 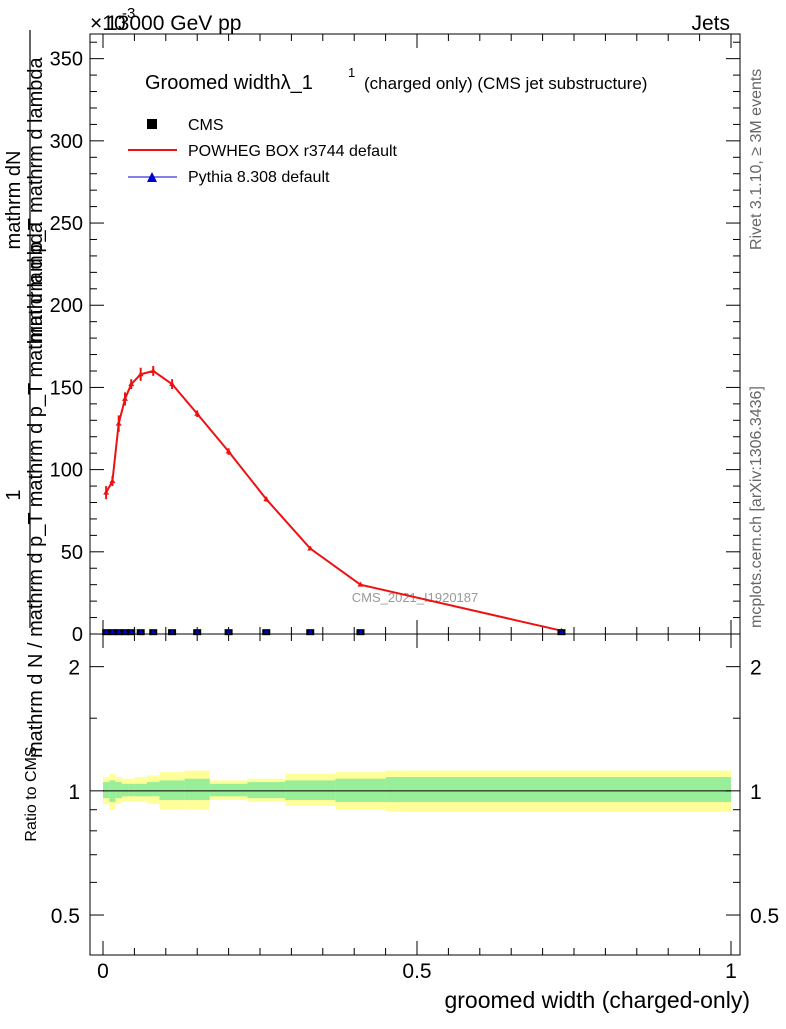 I want to click on x-axis-label: groomed width (charged-only), so click(x=597, y=1000).